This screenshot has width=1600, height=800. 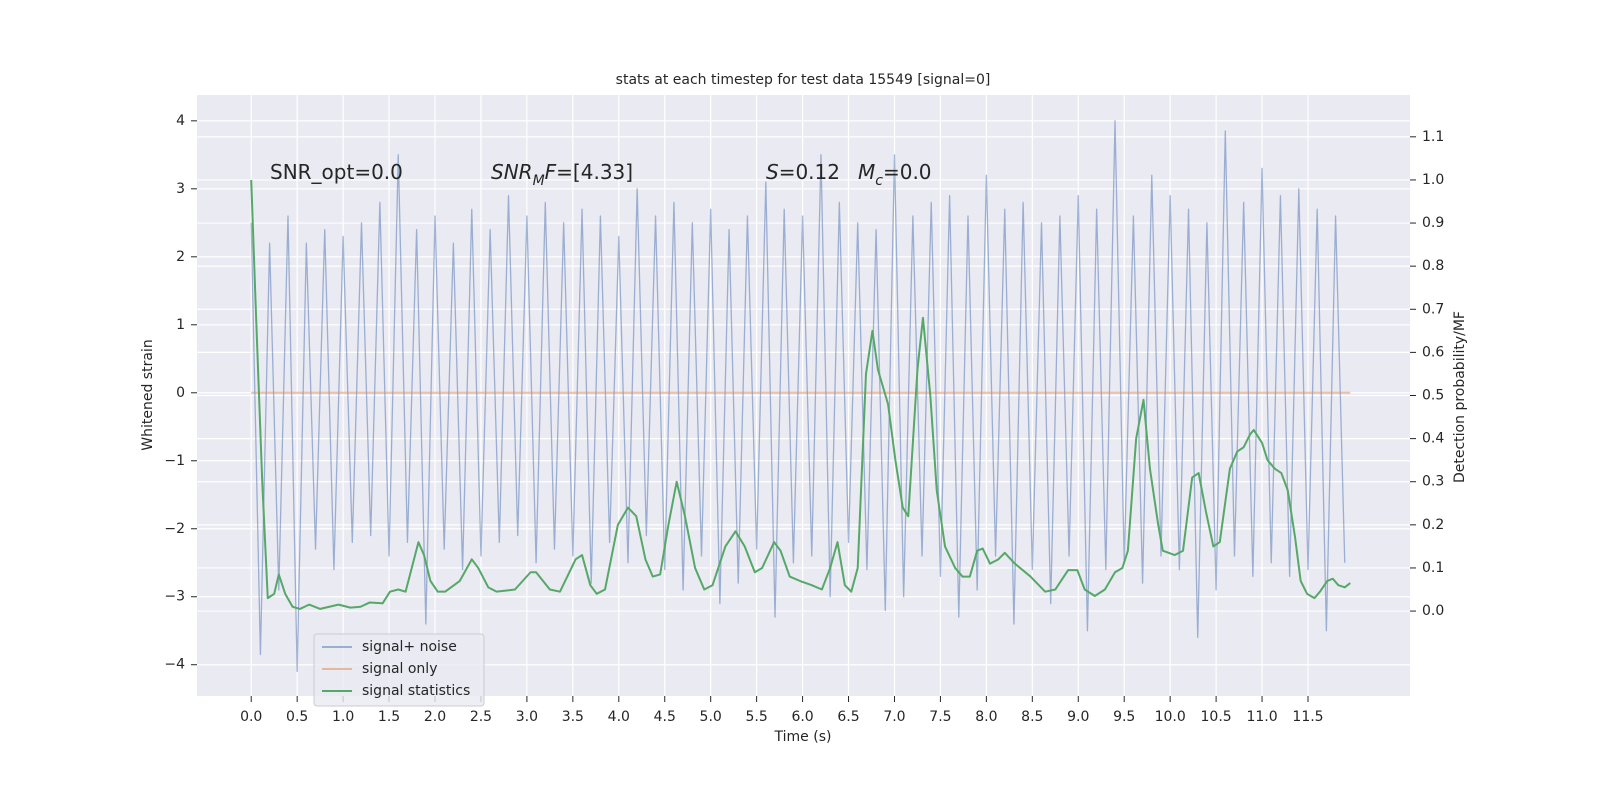 What do you see at coordinates (772, 172) in the screenshot?
I see `annotation-part: S` at bounding box center [772, 172].